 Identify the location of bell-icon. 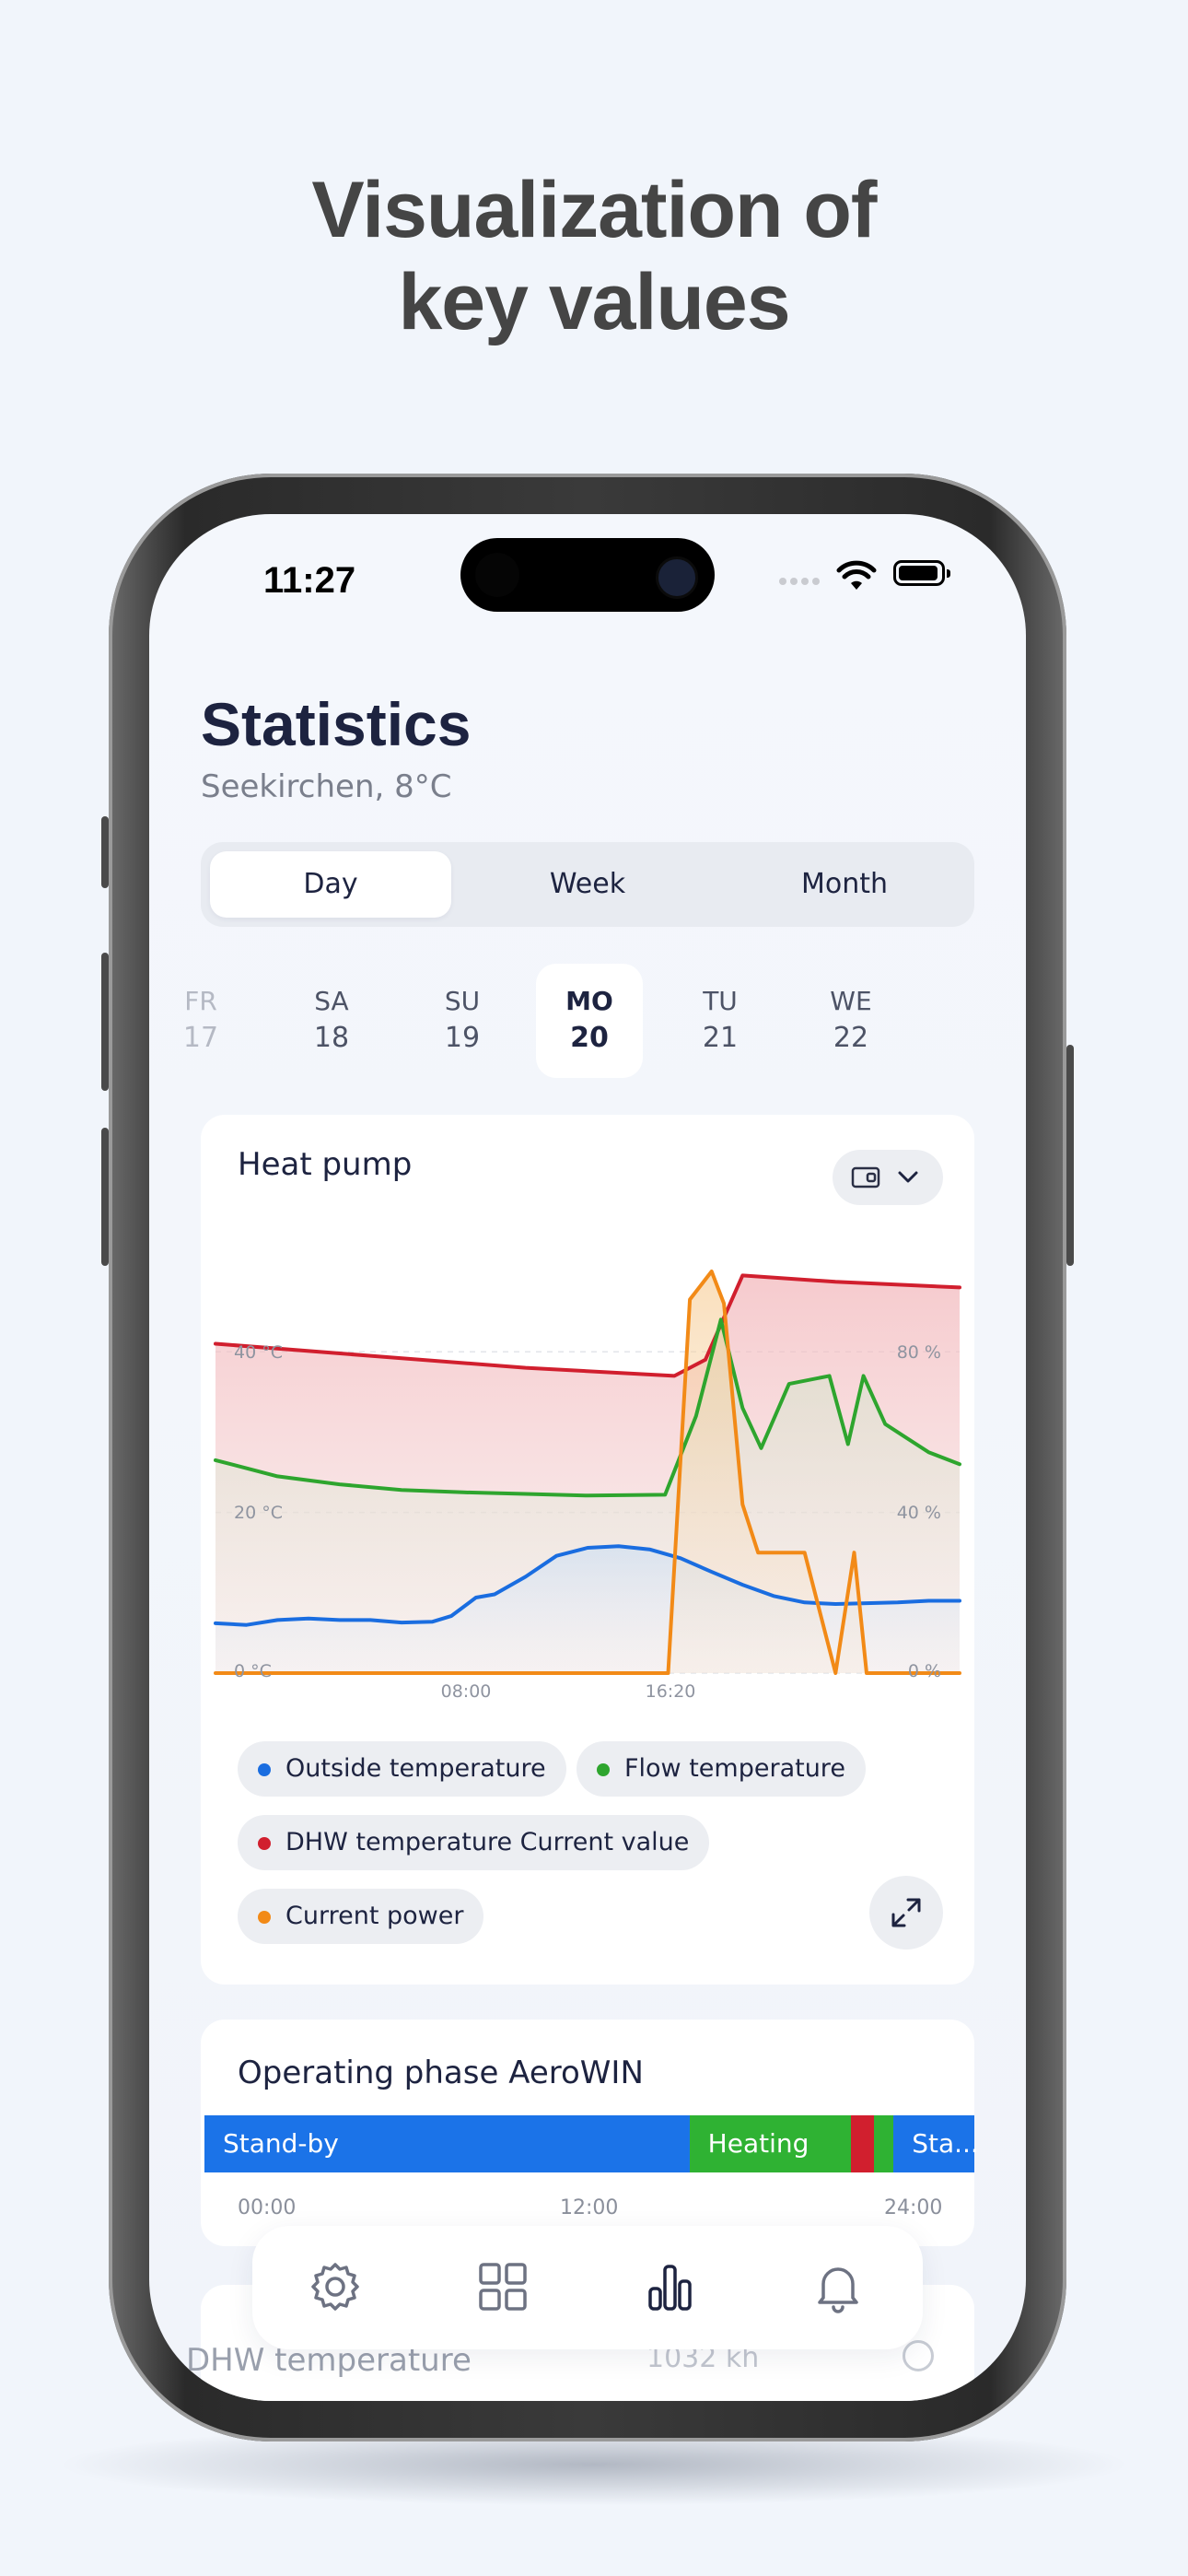
(838, 2290).